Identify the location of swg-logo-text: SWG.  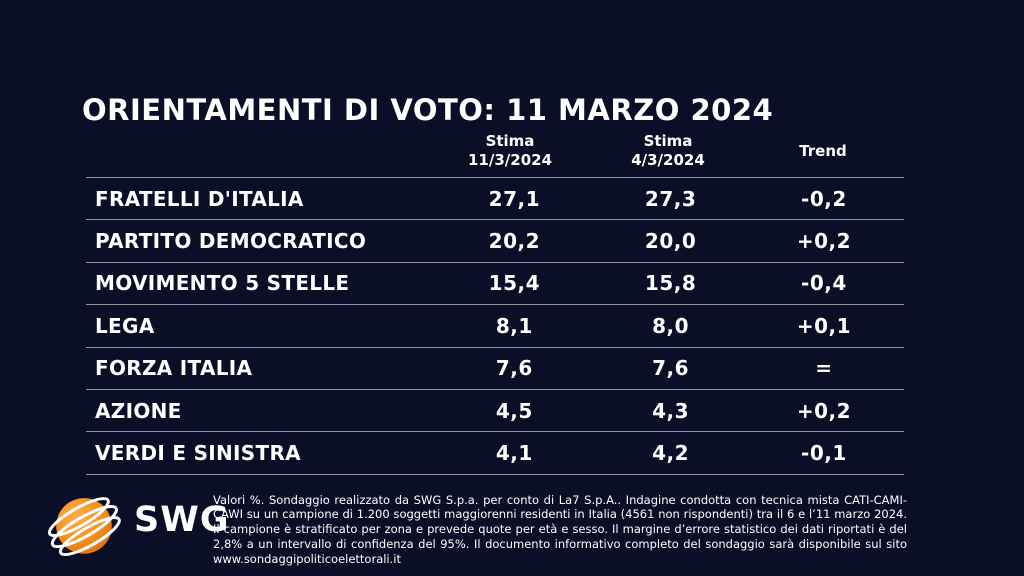
(182, 520).